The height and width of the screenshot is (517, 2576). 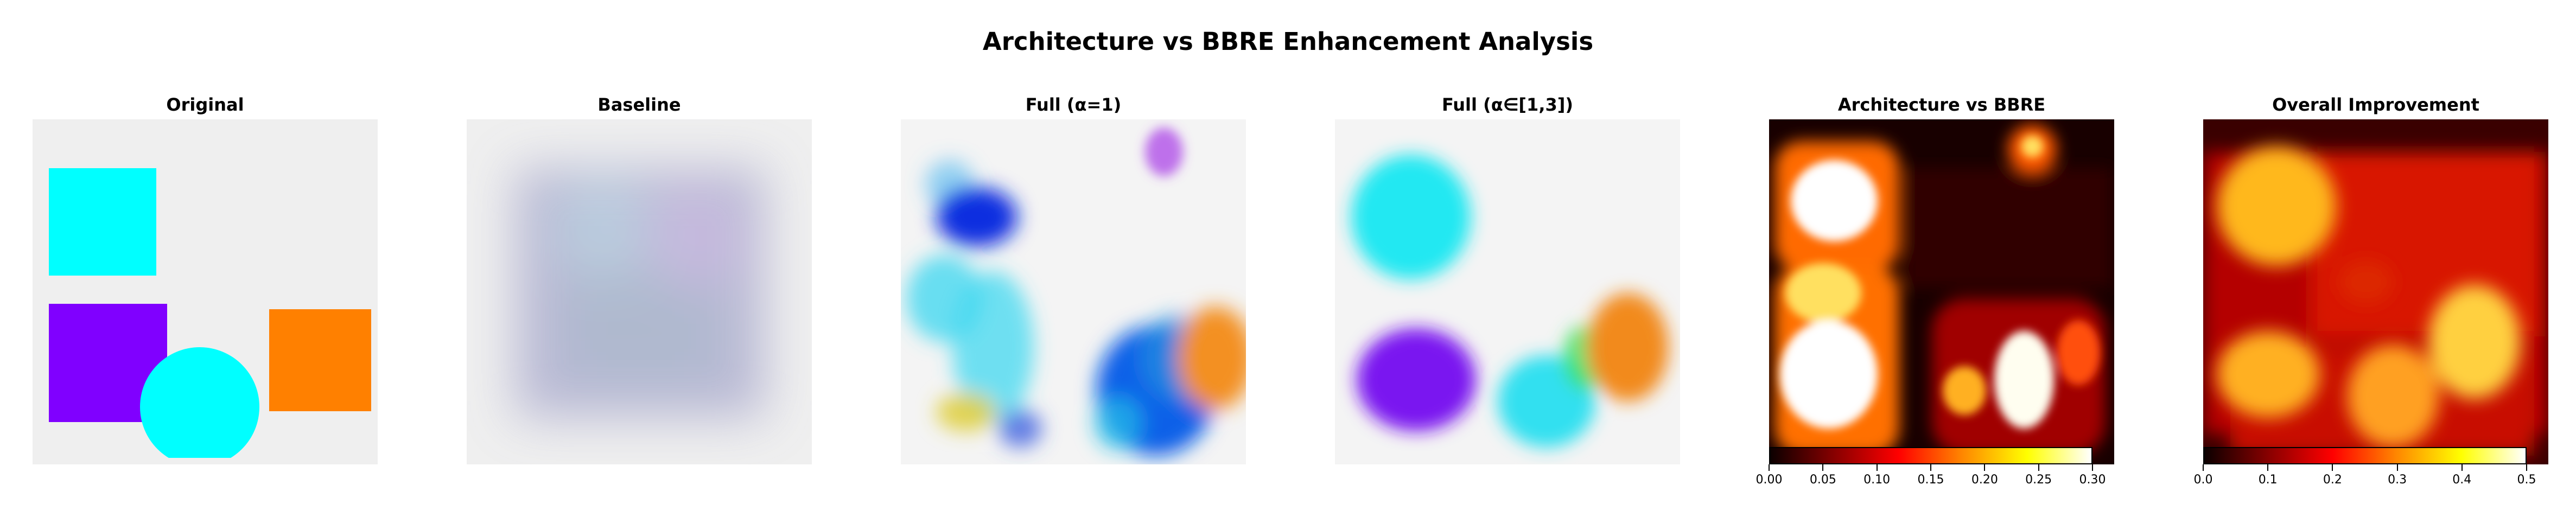 I want to click on colorbar-tick-label: 0.20, so click(x=1985, y=480).